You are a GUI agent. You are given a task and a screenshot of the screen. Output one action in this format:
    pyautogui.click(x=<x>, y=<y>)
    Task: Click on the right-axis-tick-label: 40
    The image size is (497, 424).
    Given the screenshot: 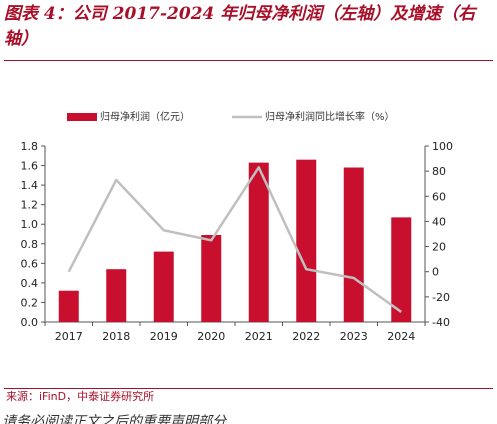 What is the action you would take?
    pyautogui.click(x=439, y=221)
    